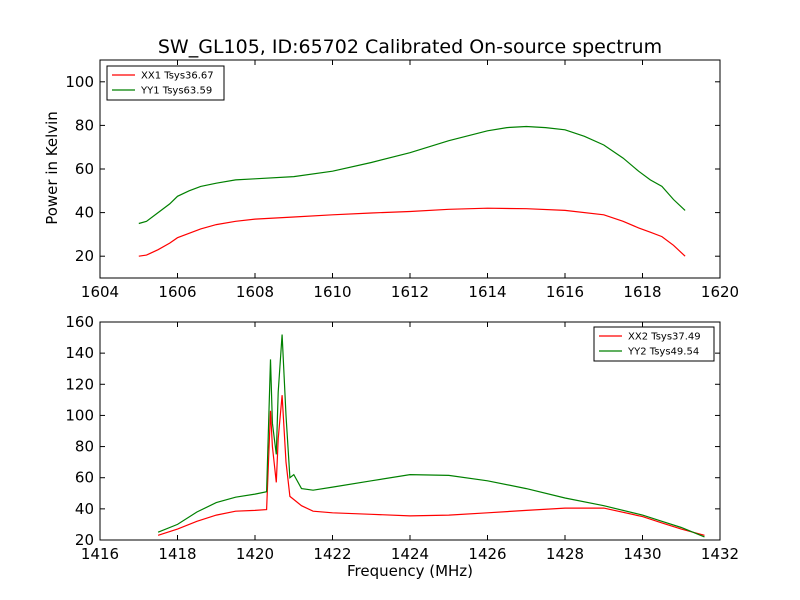  I want to click on x-tick-label: 1418, so click(177, 554).